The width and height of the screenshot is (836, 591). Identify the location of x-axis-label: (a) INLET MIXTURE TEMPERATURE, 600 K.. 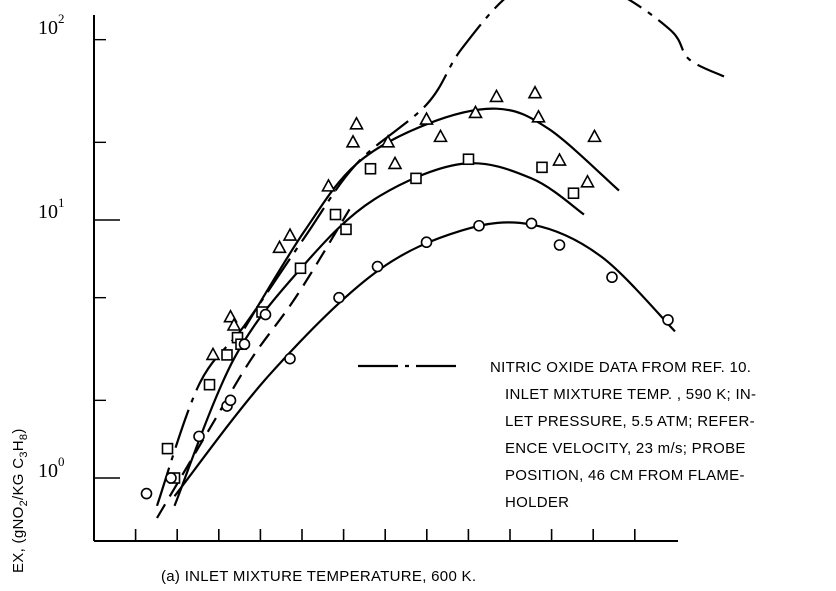
(318, 576).